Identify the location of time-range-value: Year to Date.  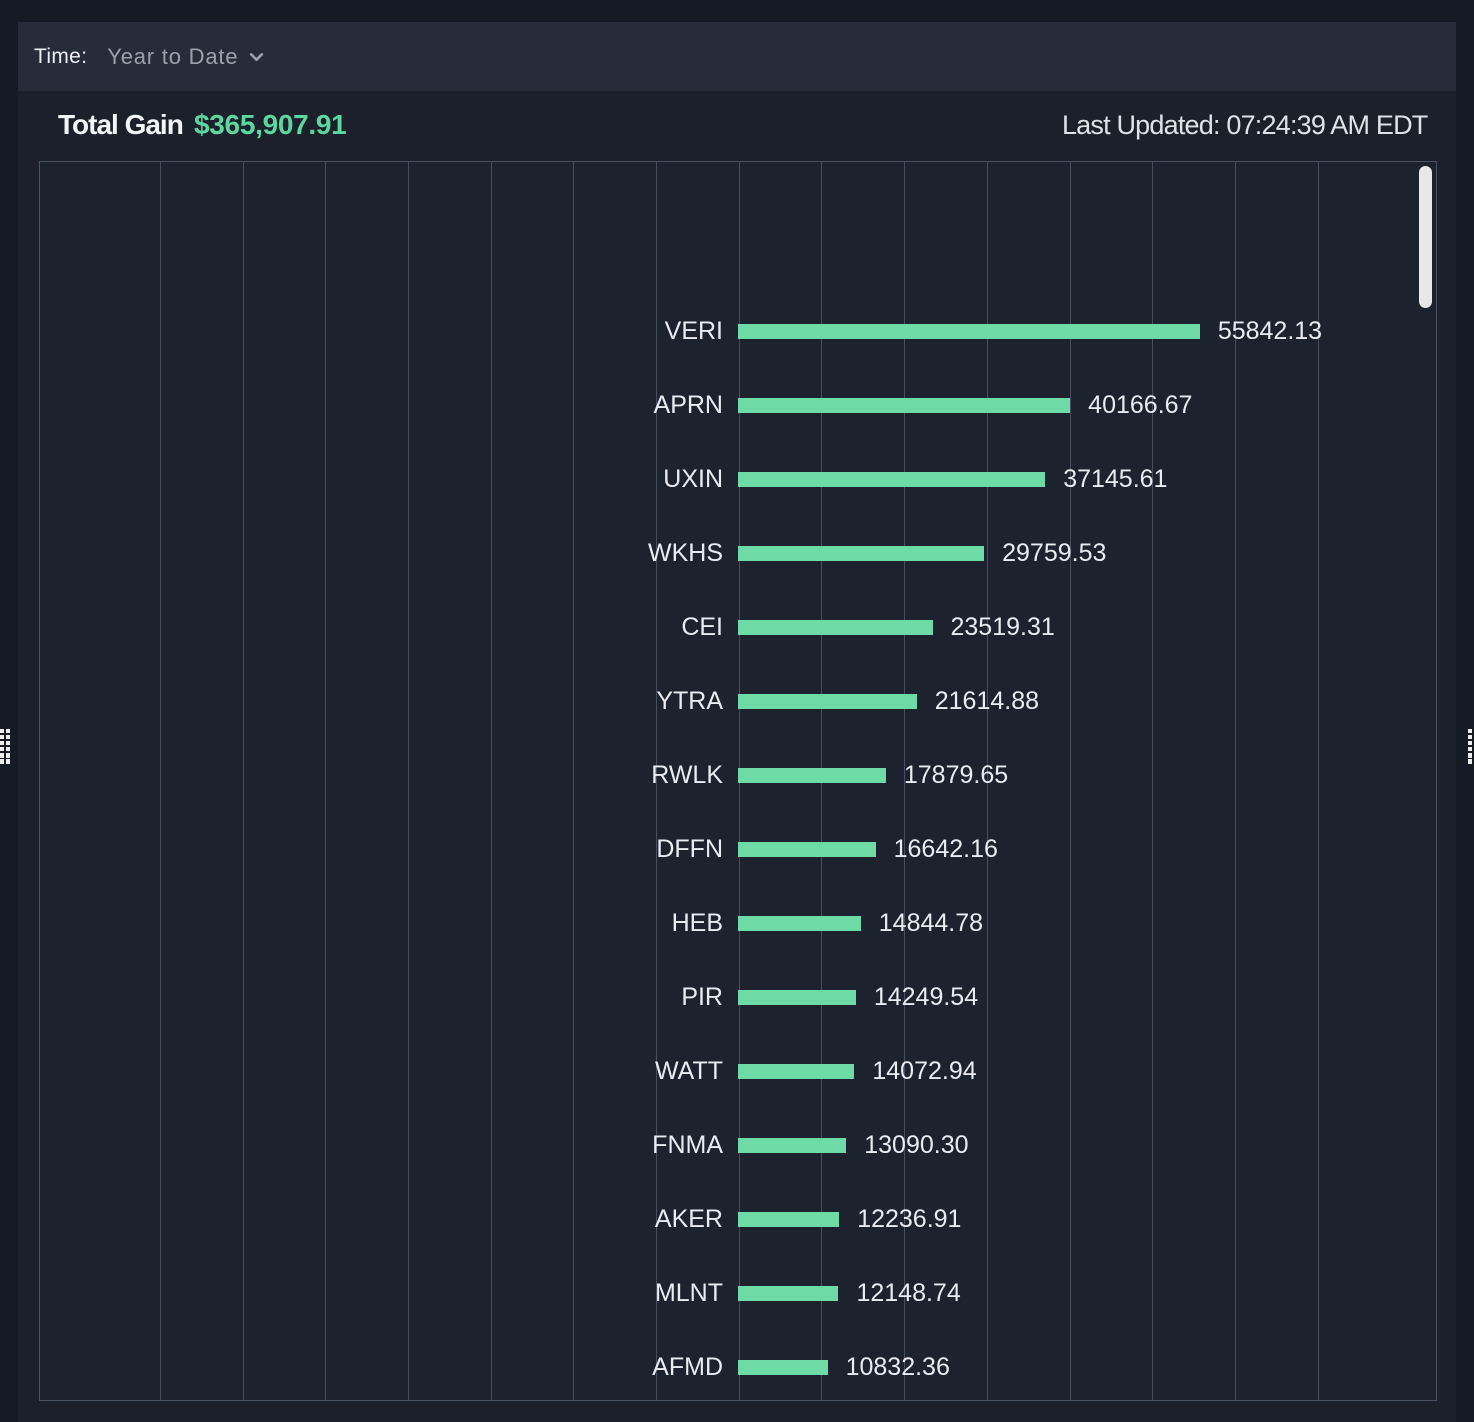
(173, 56).